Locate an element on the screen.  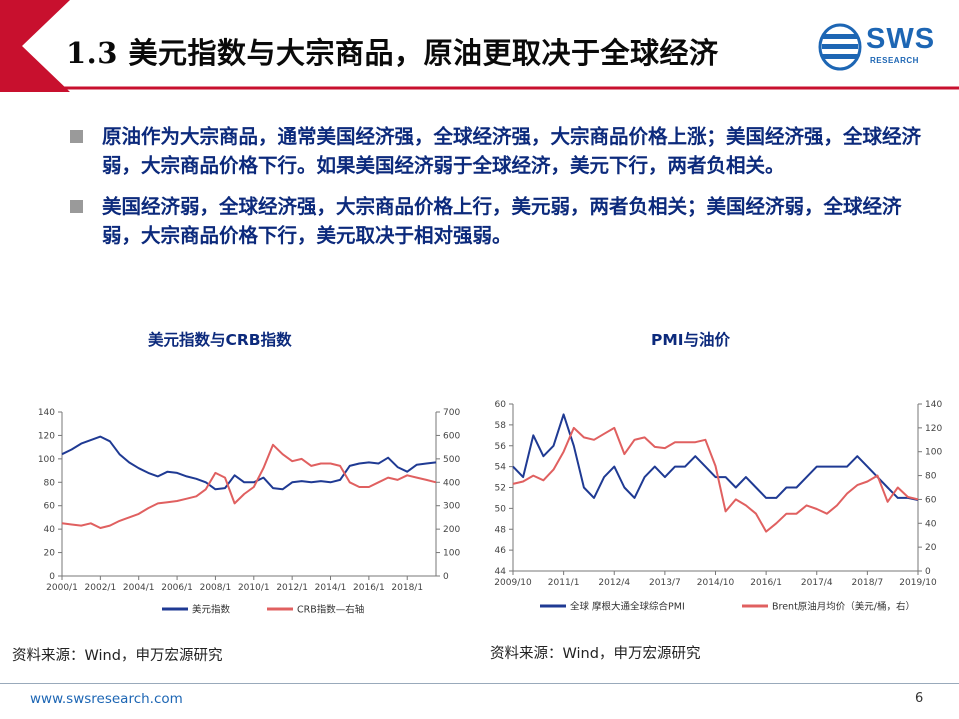
x-tick-label: 2013/7 is located at coordinates (665, 583).